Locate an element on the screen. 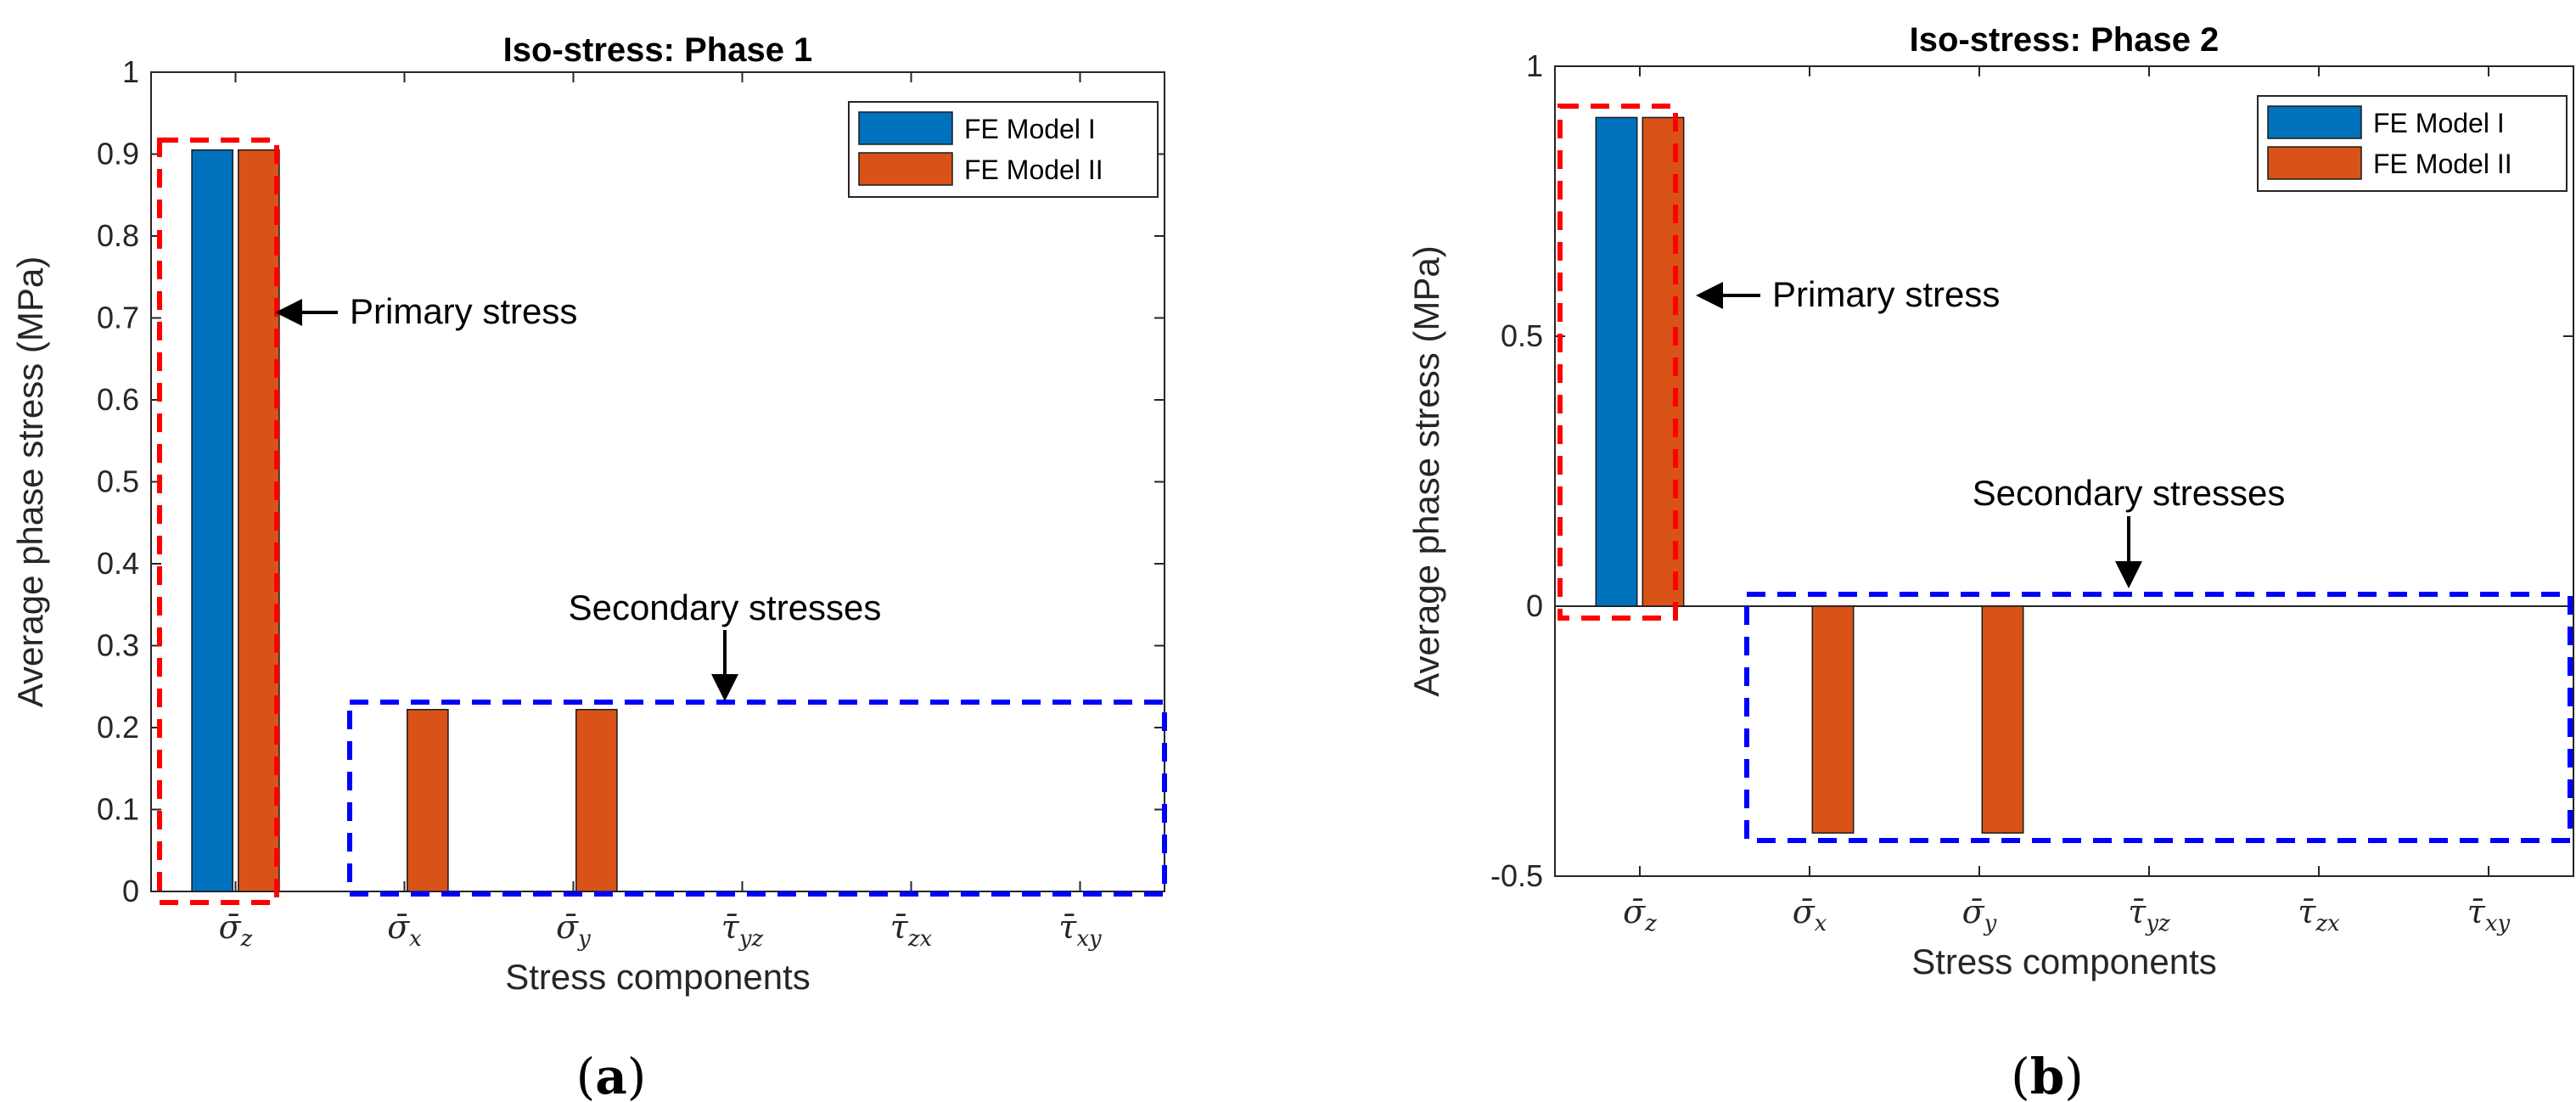 The image size is (2576, 1102). y-tick-label: 0.4 is located at coordinates (118, 563).